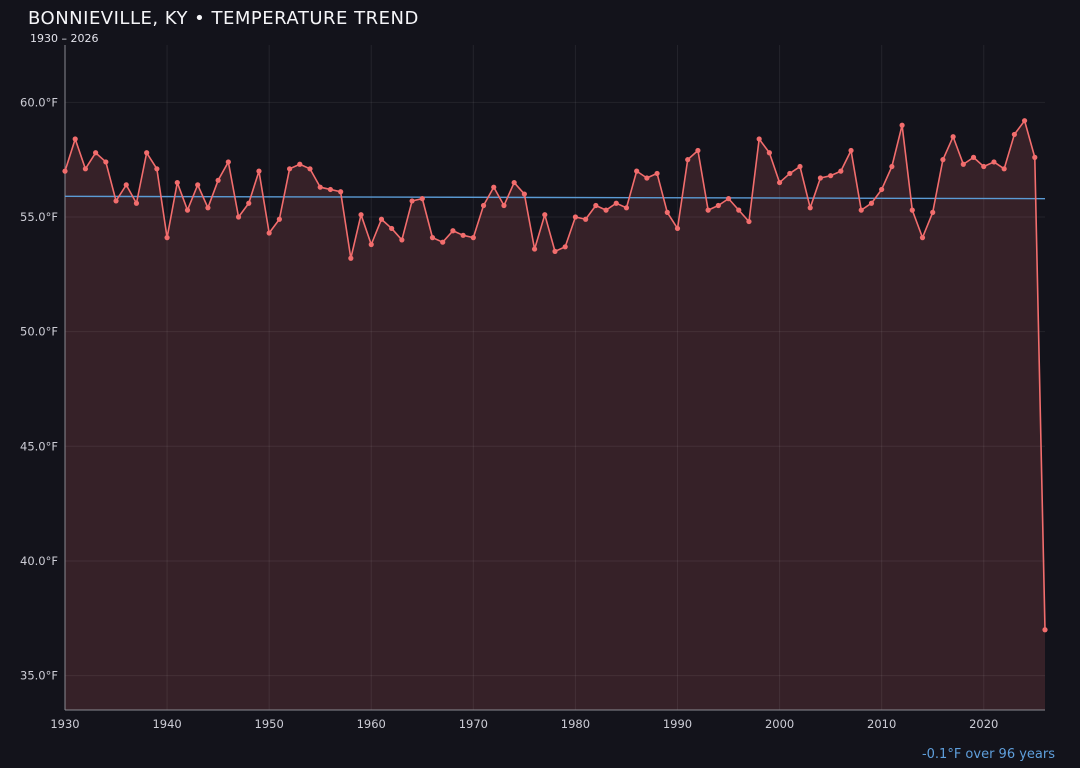 This screenshot has height=768, width=1080. What do you see at coordinates (575, 724) in the screenshot?
I see `x-tick-label: 1980` at bounding box center [575, 724].